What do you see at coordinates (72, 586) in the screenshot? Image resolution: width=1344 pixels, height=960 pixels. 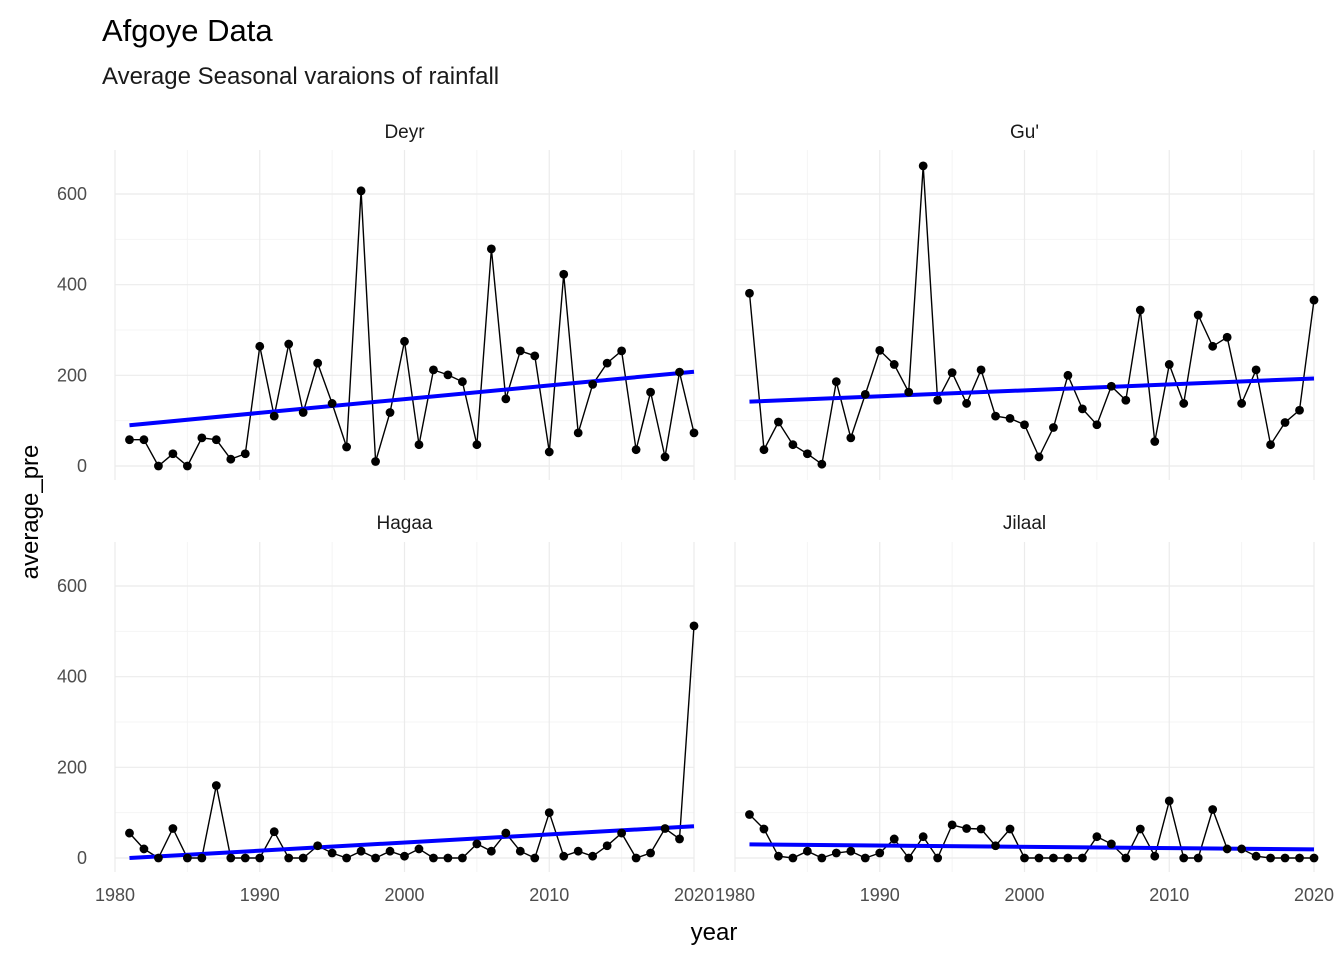 I see `y-tick-label: 600` at bounding box center [72, 586].